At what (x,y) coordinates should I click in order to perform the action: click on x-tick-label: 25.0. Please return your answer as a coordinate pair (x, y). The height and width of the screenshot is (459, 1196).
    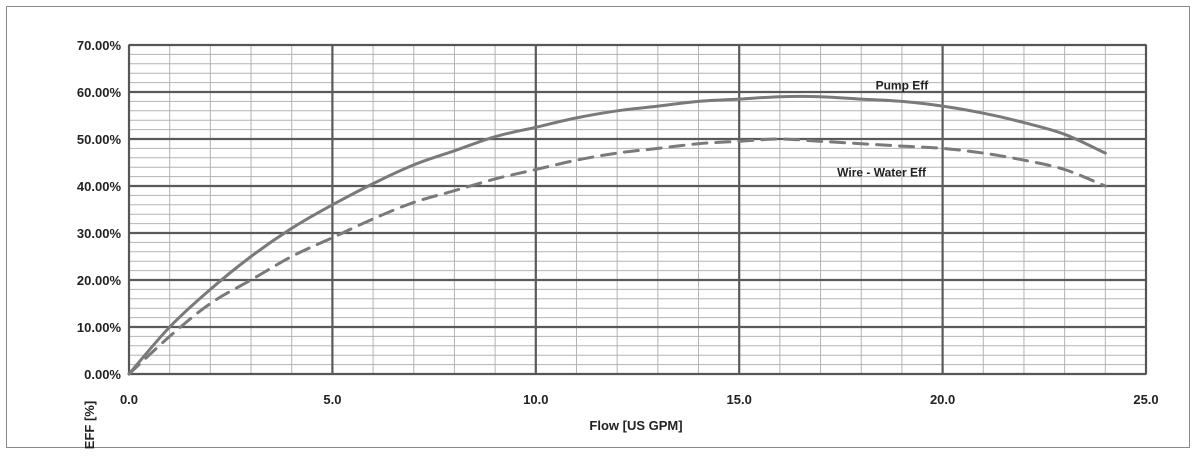
    Looking at the image, I should click on (1145, 399).